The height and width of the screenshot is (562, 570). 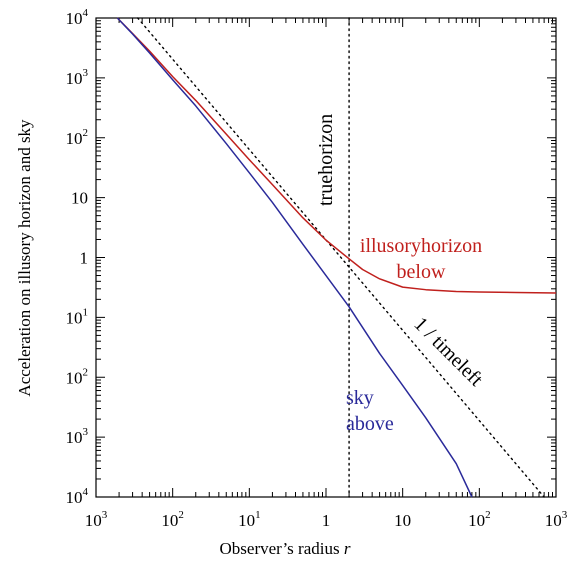 What do you see at coordinates (79, 198) in the screenshot?
I see `y-tick-label: 10` at bounding box center [79, 198].